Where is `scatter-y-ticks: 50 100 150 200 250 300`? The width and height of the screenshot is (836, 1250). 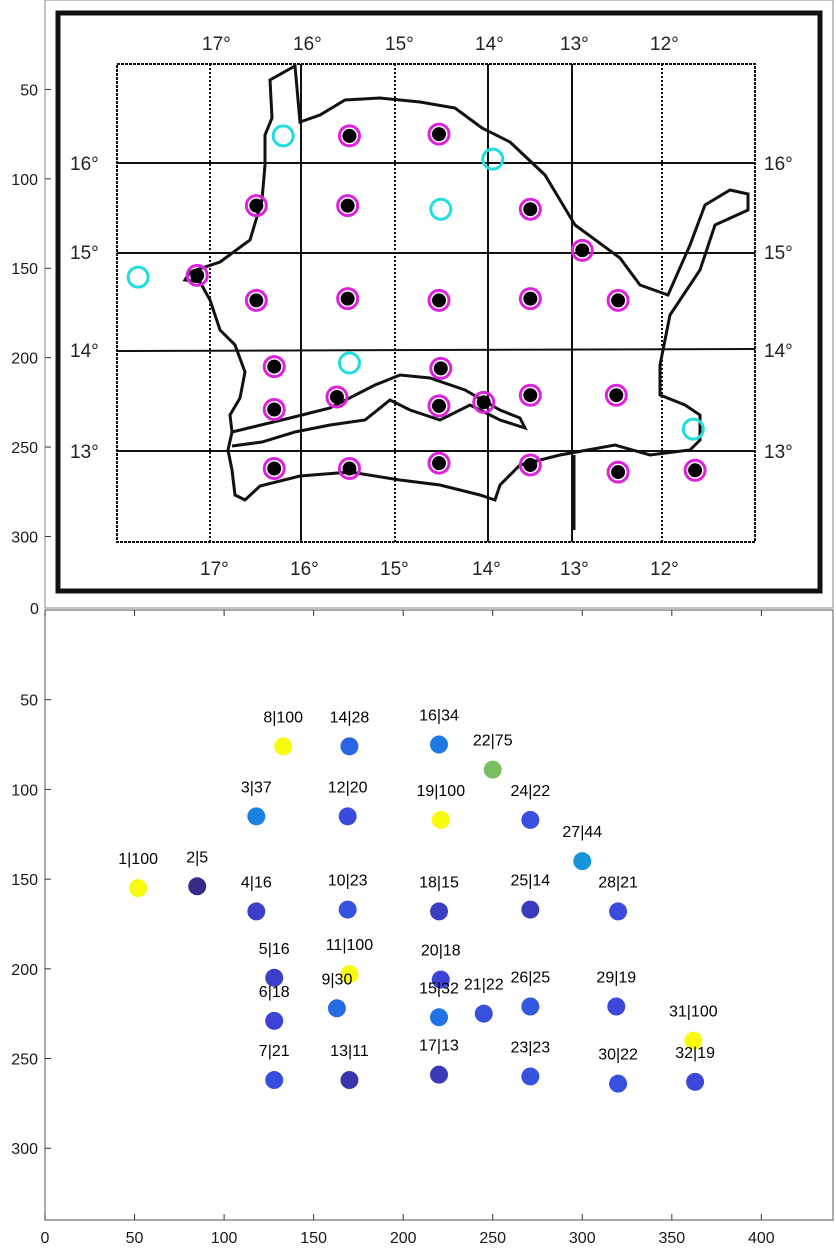 scatter-y-ticks: 50 100 150 200 250 300 is located at coordinates (31, 925).